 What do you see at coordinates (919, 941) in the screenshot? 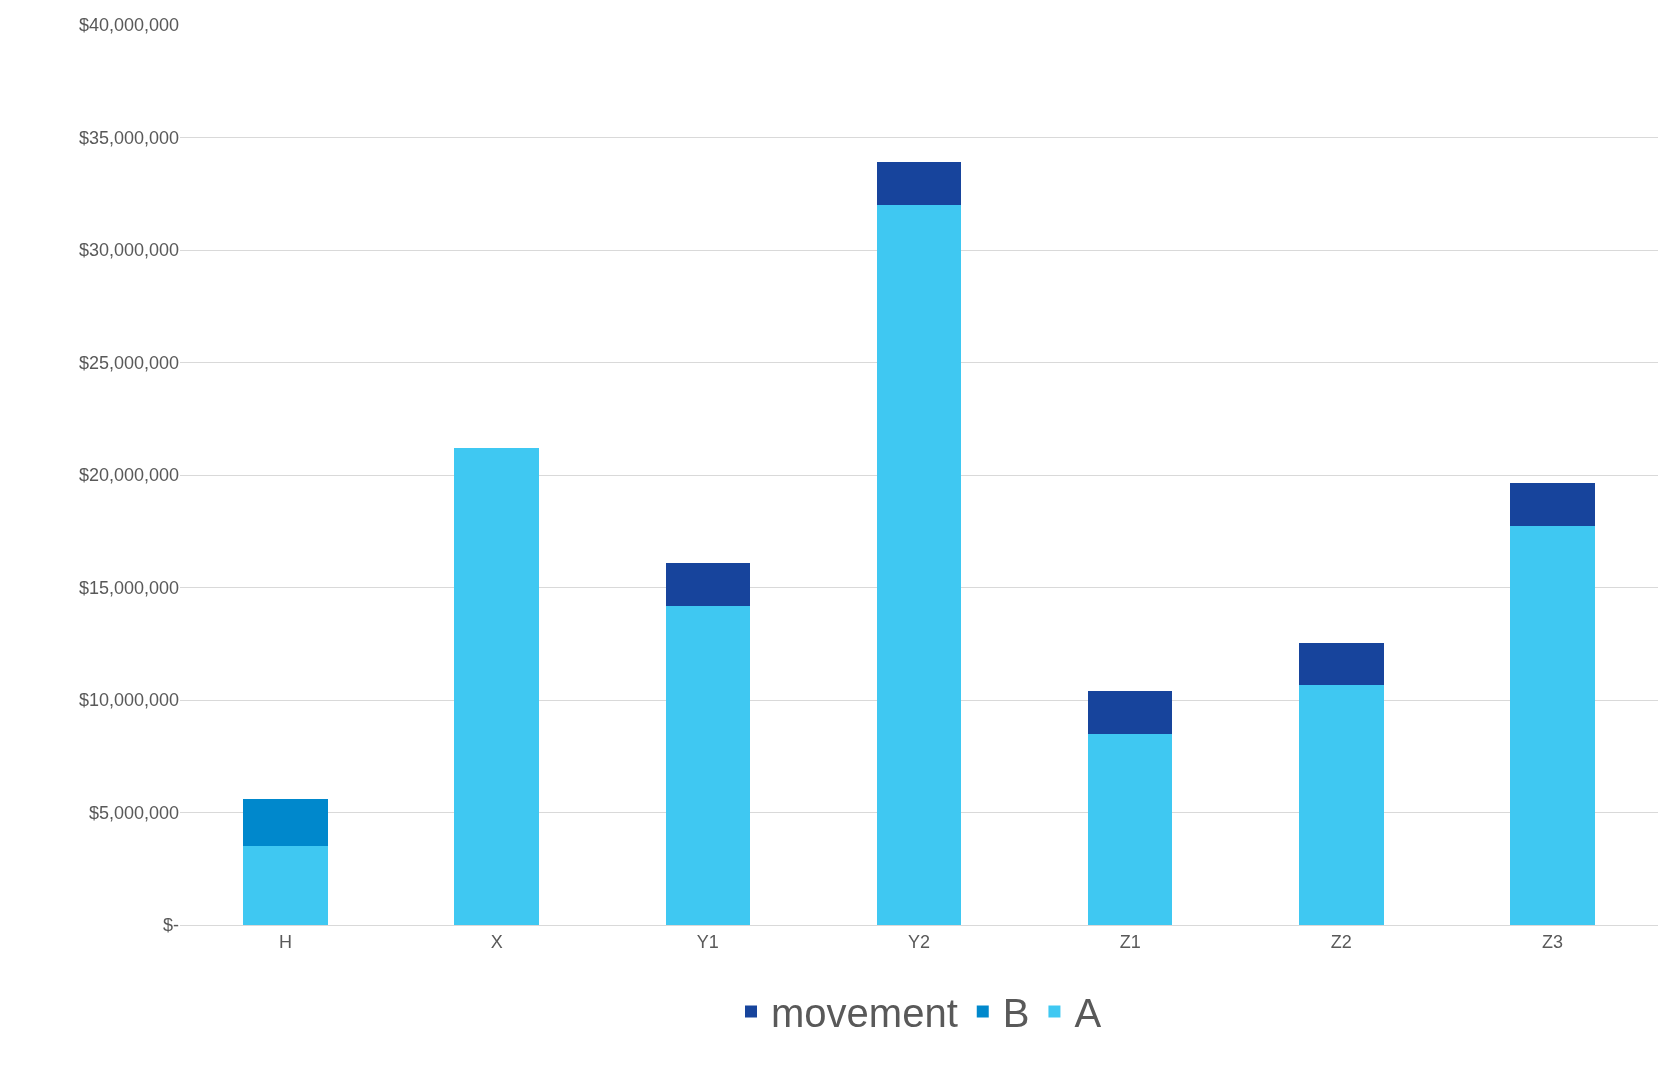
I see `x-tick-label: Y2` at bounding box center [919, 941].